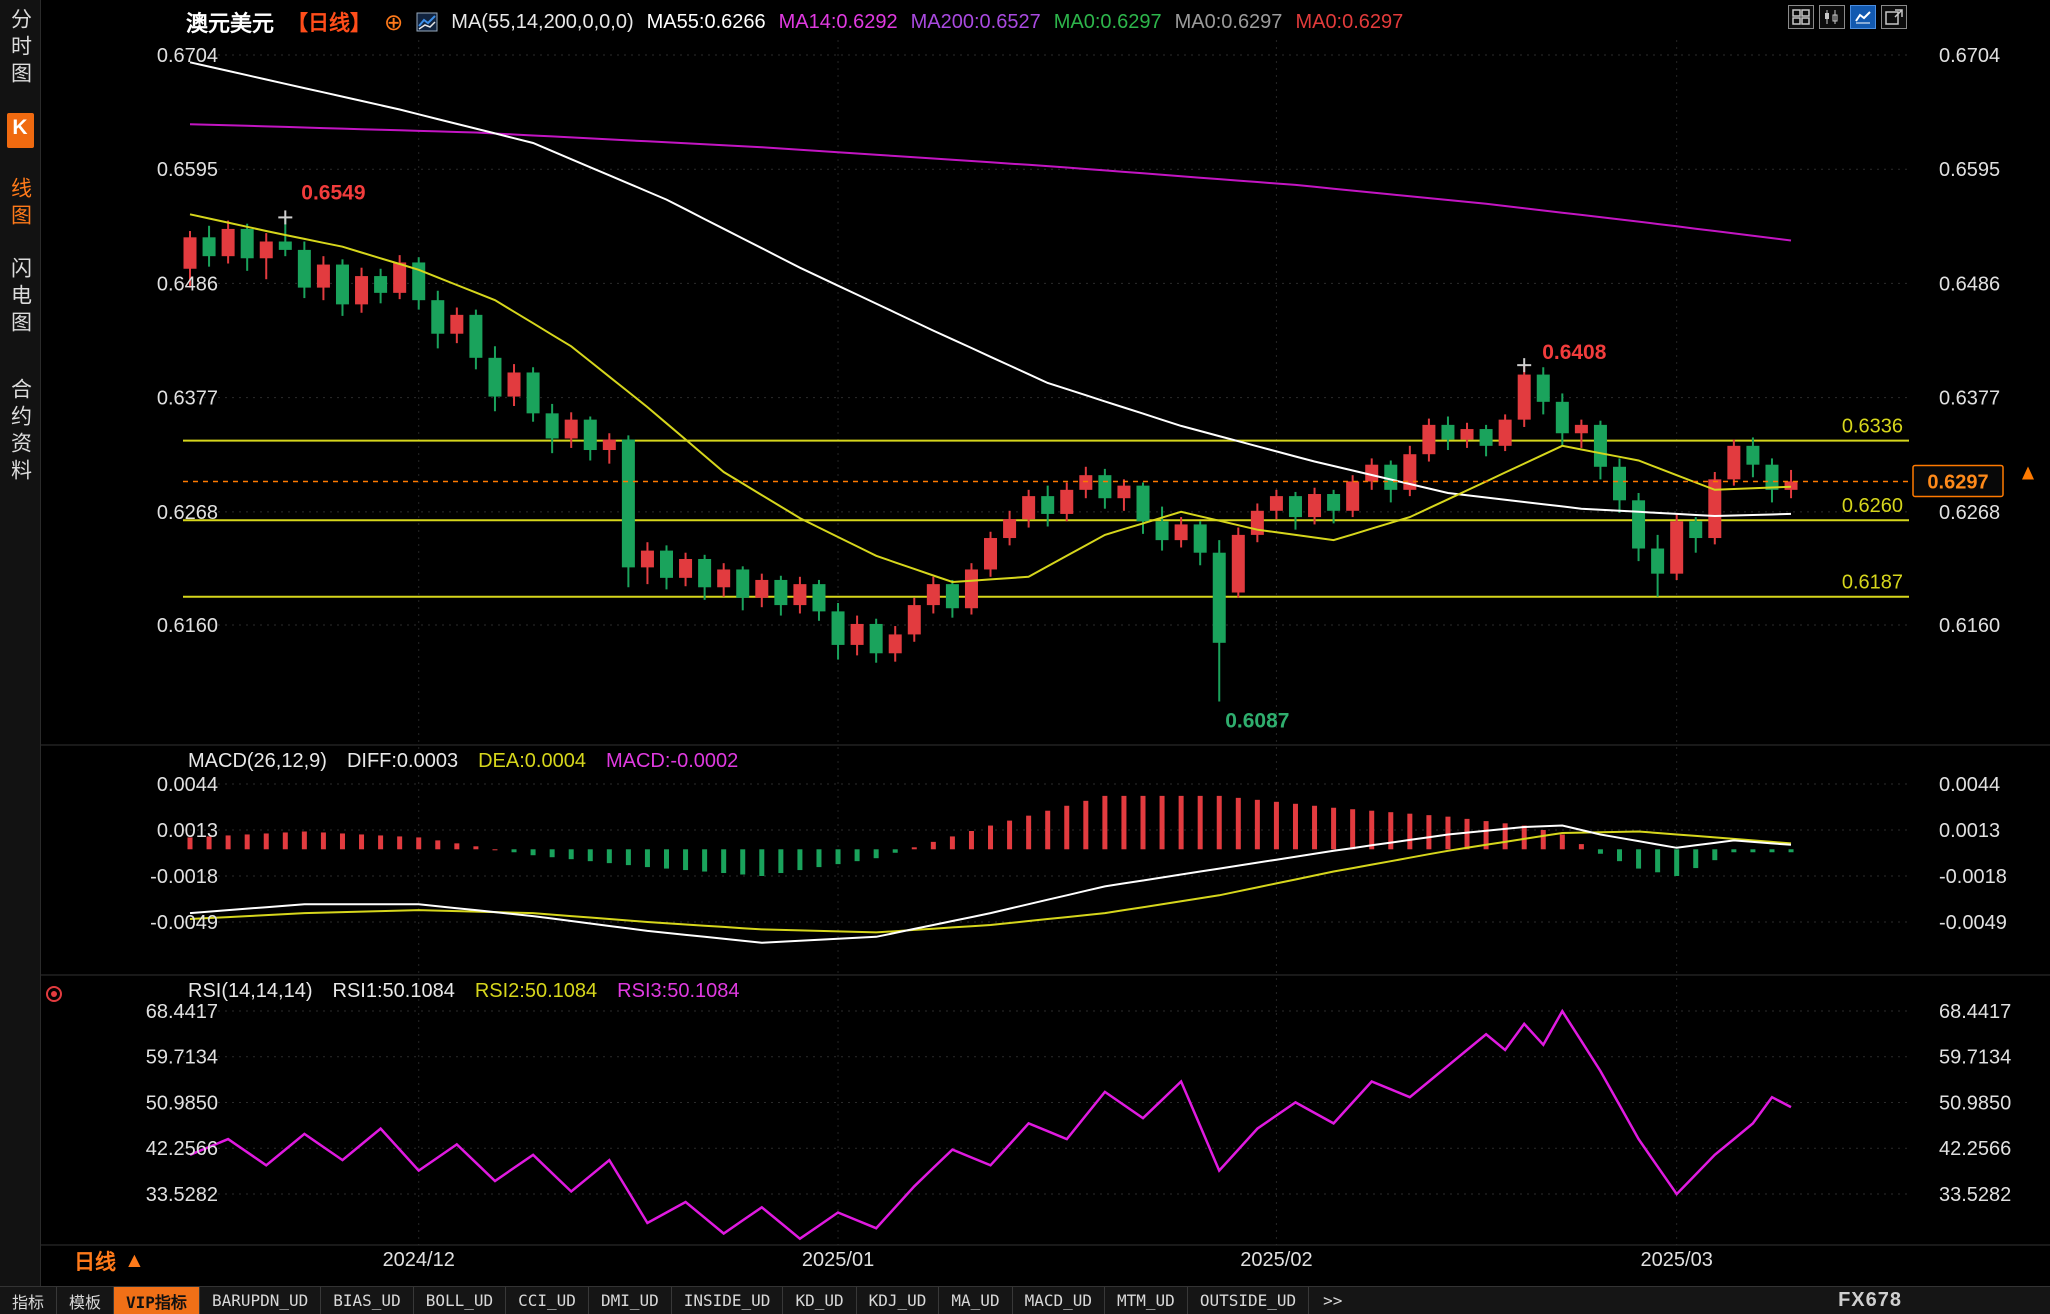 The image size is (2050, 1314). What do you see at coordinates (134, 1260) in the screenshot?
I see `period-arrow-icon: ▲` at bounding box center [134, 1260].